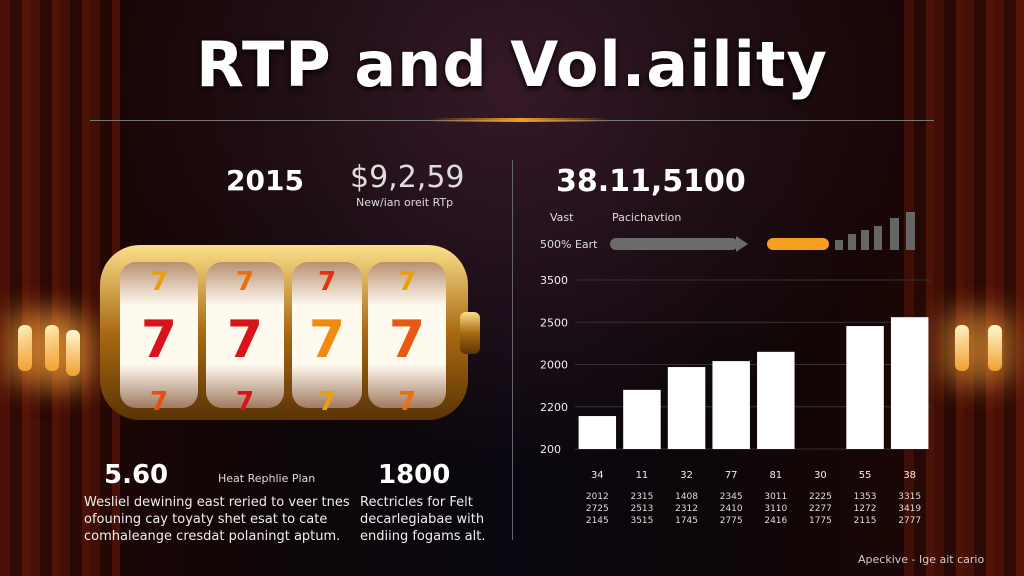  I want to click on amount-caption: New/ian oreit RTp, so click(405, 202).